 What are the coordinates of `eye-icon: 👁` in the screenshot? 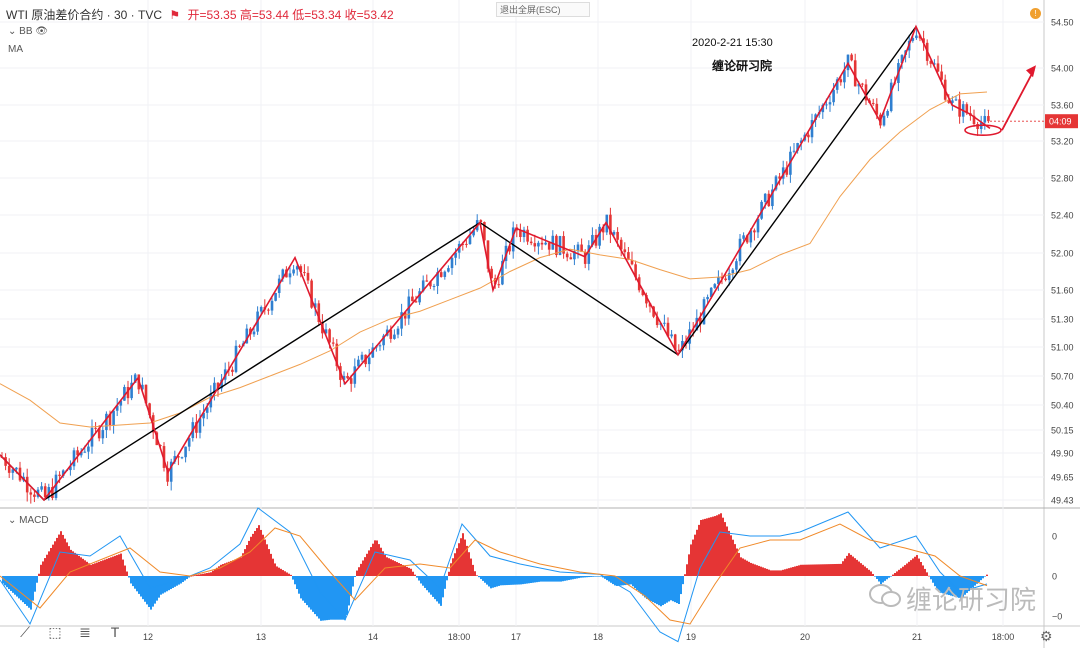 It's located at (41, 31).